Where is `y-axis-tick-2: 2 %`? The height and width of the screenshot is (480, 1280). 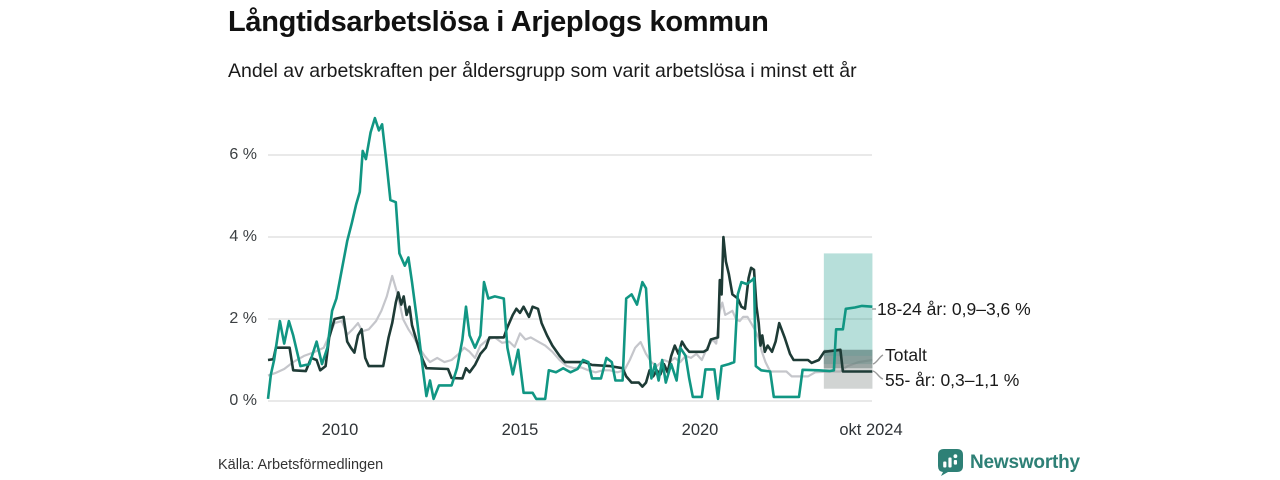 y-axis-tick-2: 2 % is located at coordinates (243, 318).